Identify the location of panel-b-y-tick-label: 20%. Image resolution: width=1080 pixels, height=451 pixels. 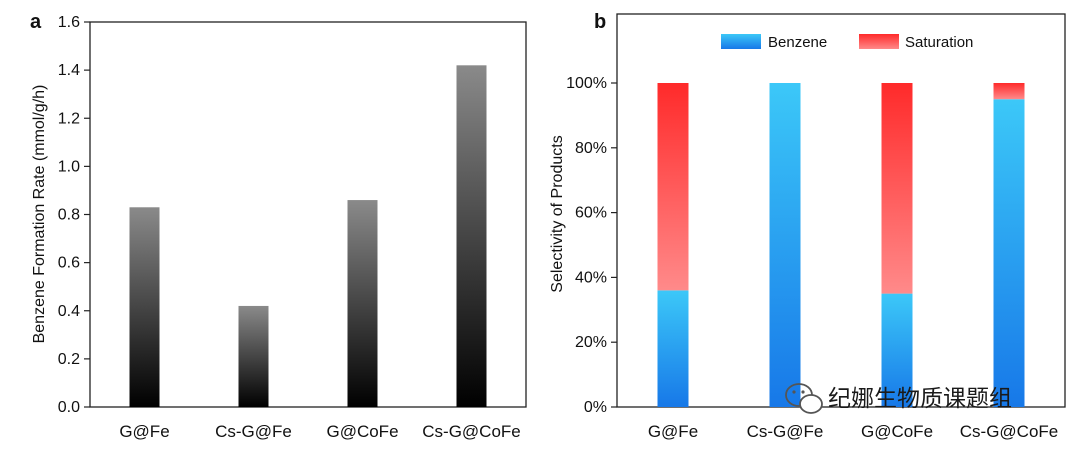
(591, 342).